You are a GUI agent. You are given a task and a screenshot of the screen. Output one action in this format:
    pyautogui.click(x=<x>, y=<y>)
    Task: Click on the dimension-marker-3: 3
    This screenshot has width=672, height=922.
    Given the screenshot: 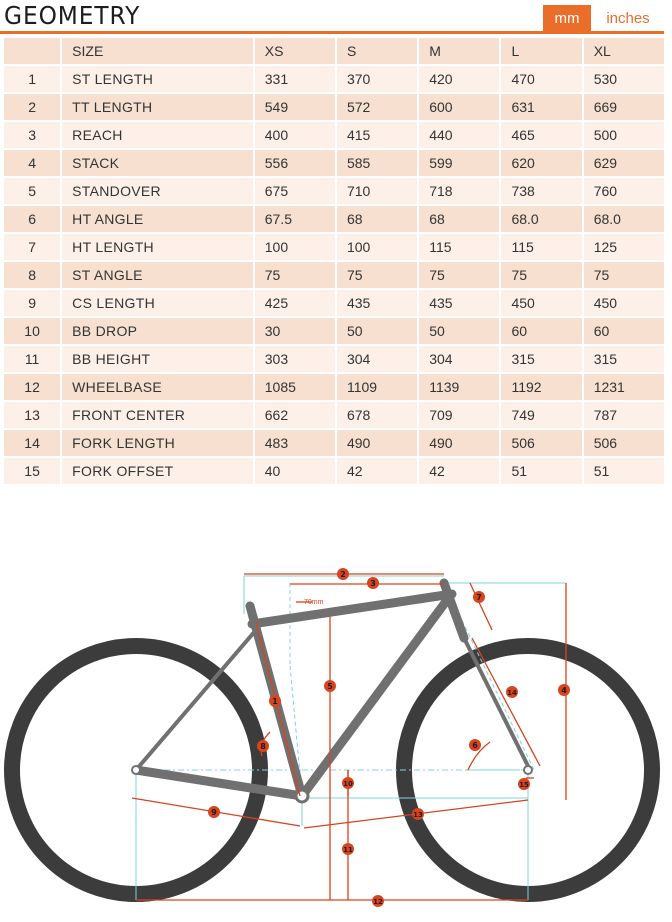 What is the action you would take?
    pyautogui.click(x=373, y=583)
    